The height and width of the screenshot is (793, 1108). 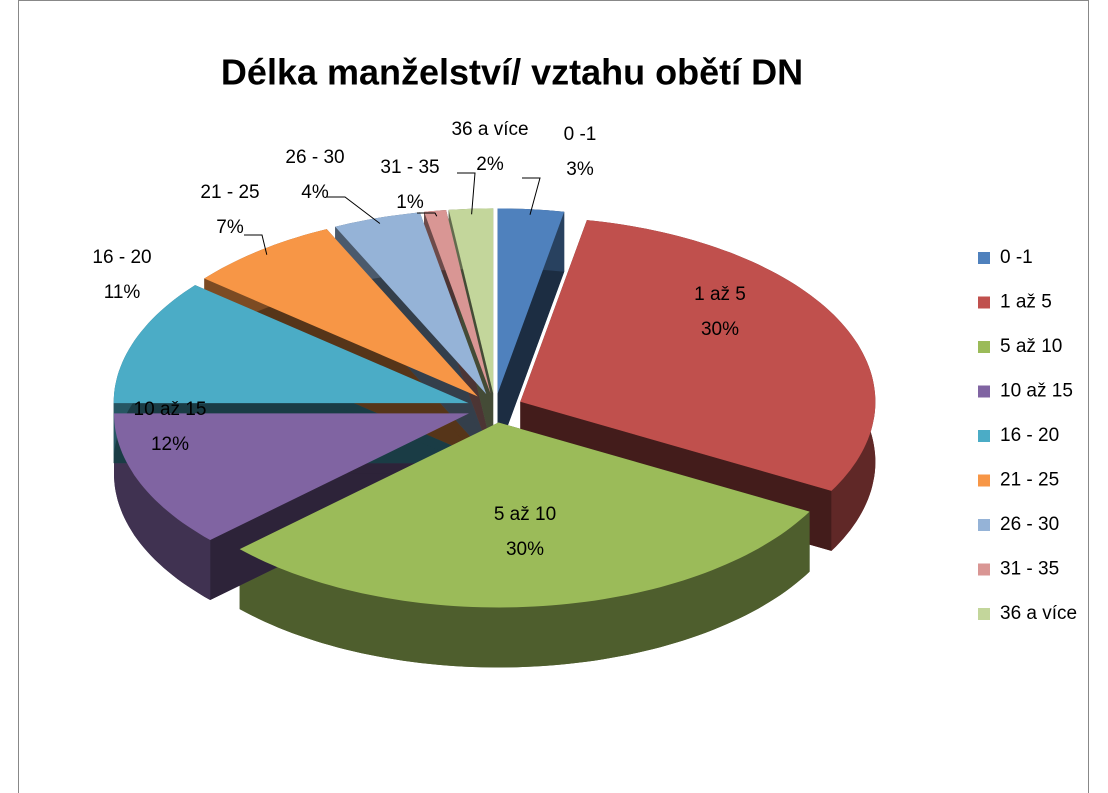 What do you see at coordinates (1026, 302) in the screenshot?
I see `legend-label: 1 až 5` at bounding box center [1026, 302].